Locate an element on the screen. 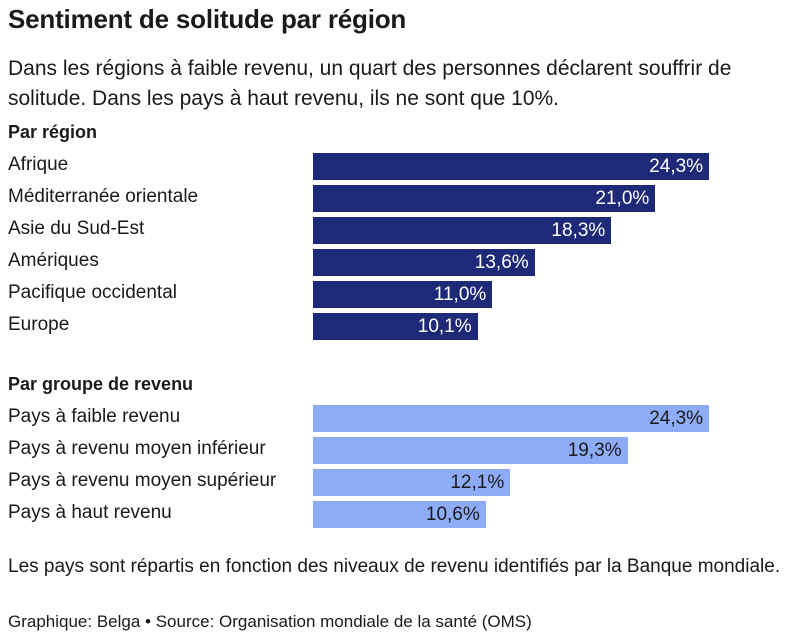 The image size is (806, 640). category-label: Pays à haut revenu is located at coordinates (90, 512).